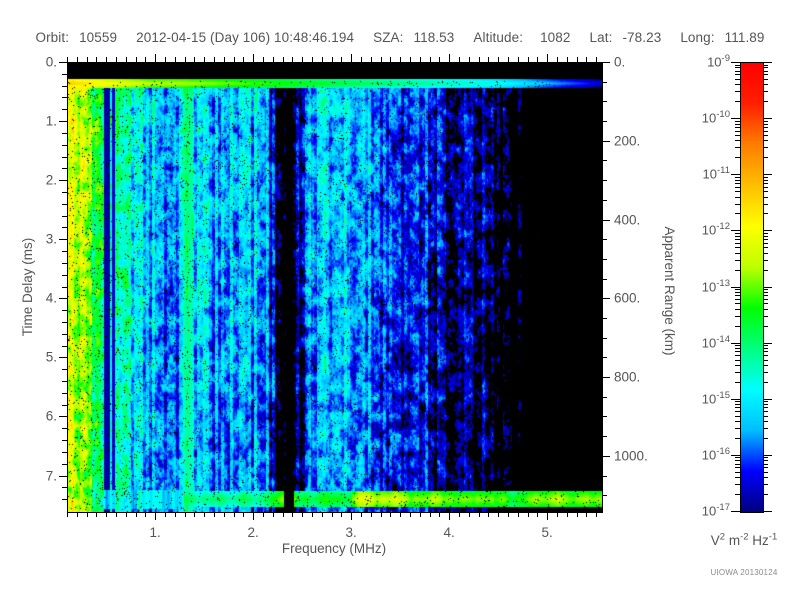  Describe the element at coordinates (253, 532) in the screenshot. I see `x-axis-tick-label: 2.` at that location.